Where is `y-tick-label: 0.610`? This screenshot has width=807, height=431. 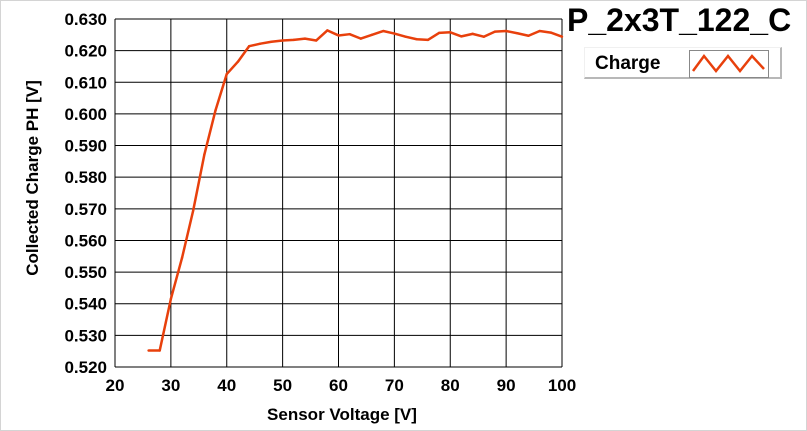
y-tick-label: 0.610 is located at coordinates (85, 82).